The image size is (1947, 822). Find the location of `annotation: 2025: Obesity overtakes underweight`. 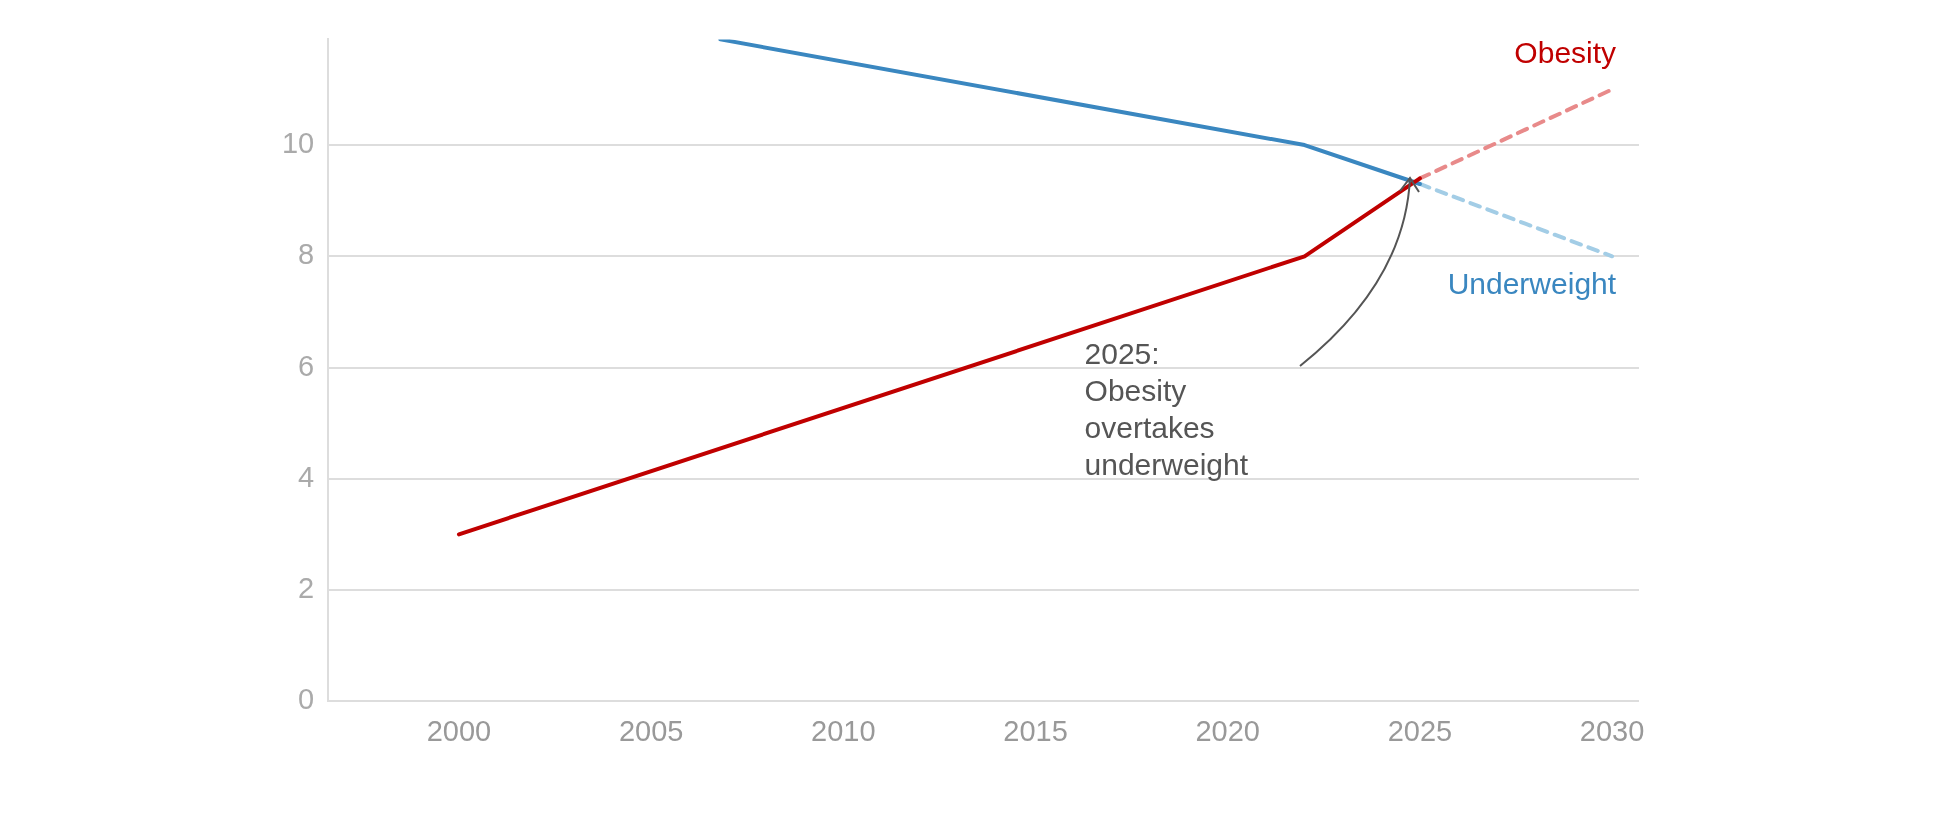

annotation: 2025: Obesity overtakes underweight is located at coordinates (1166, 408).